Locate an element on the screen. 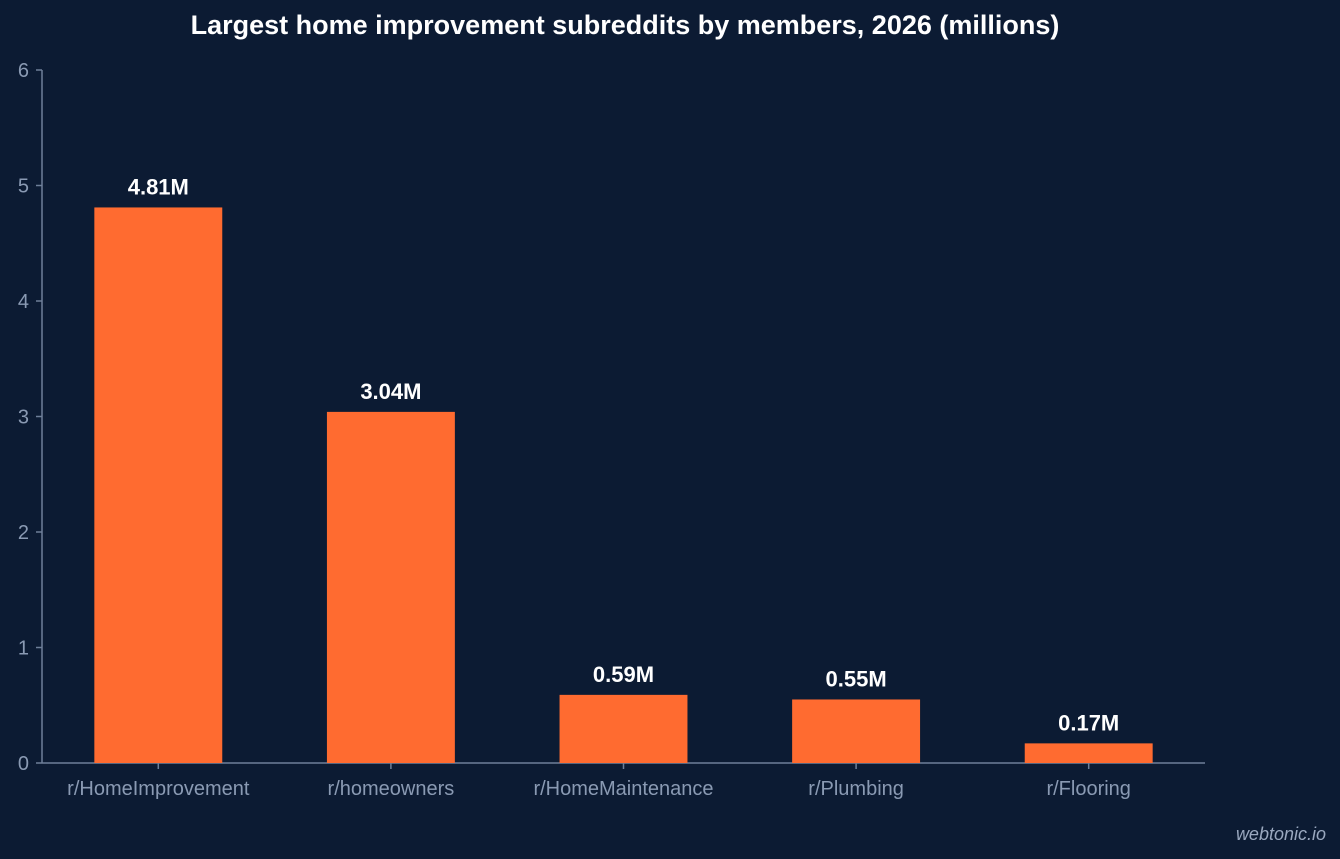  data-label: 0.59M is located at coordinates (623, 674).